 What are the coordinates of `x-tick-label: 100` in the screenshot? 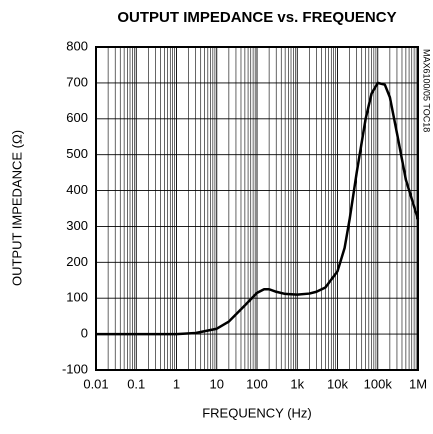 It's located at (257, 383).